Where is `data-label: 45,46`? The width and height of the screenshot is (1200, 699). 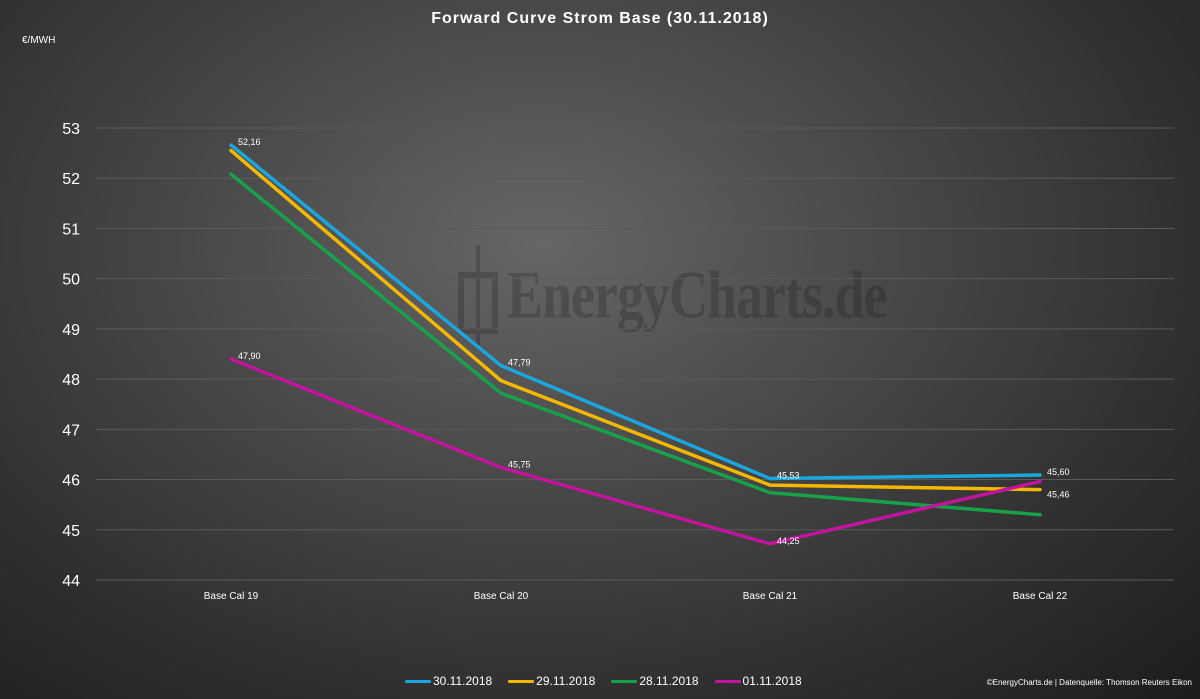 data-label: 45,46 is located at coordinates (1058, 495).